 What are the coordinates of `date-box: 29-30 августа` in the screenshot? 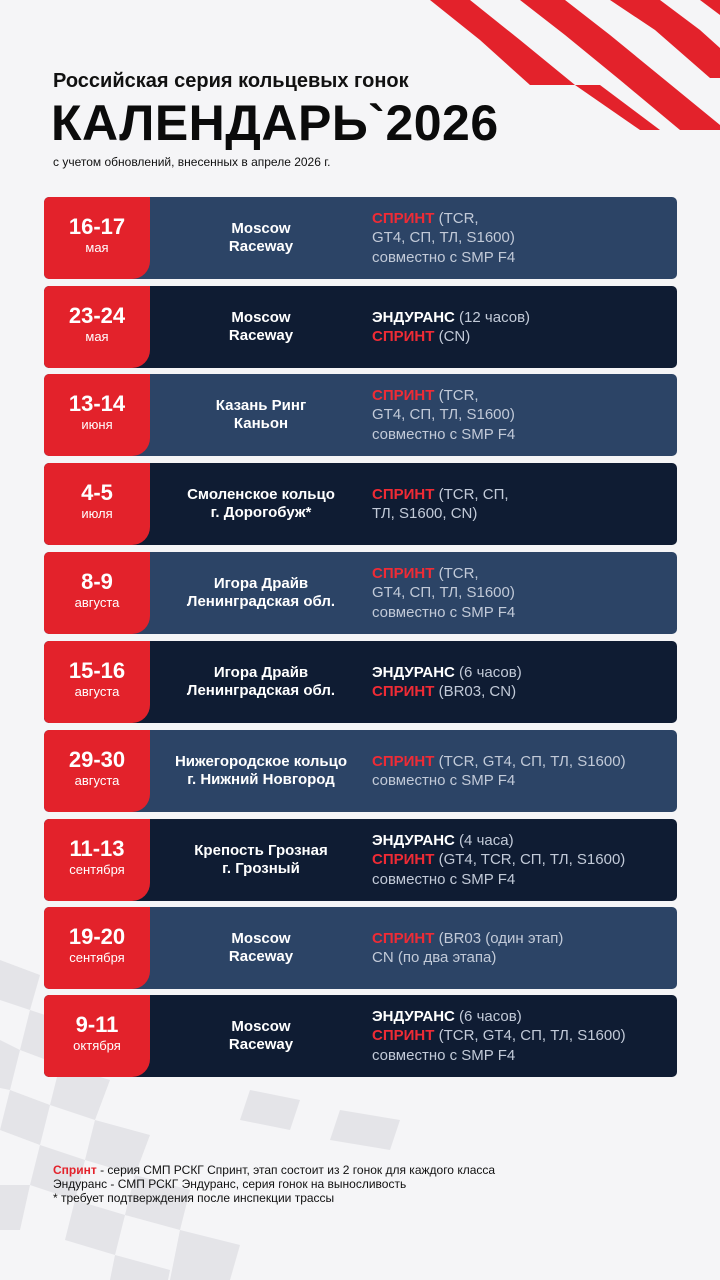 It's located at (97, 771).